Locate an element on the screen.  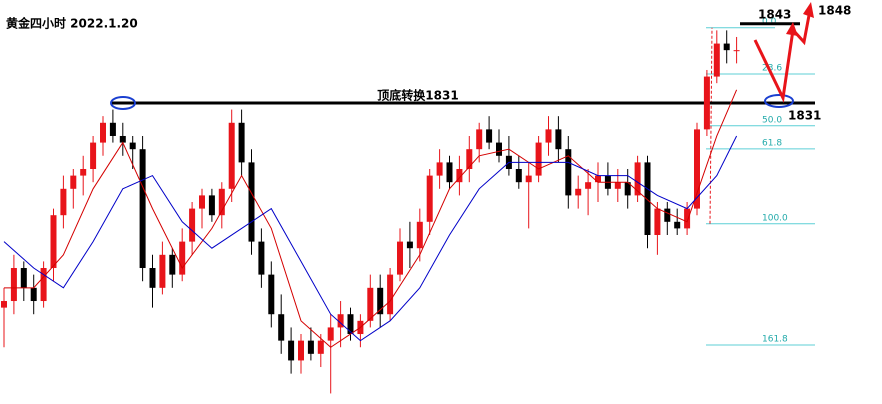
chart-title: 黄金四小时 2022.1.20 is located at coordinates (72, 23).